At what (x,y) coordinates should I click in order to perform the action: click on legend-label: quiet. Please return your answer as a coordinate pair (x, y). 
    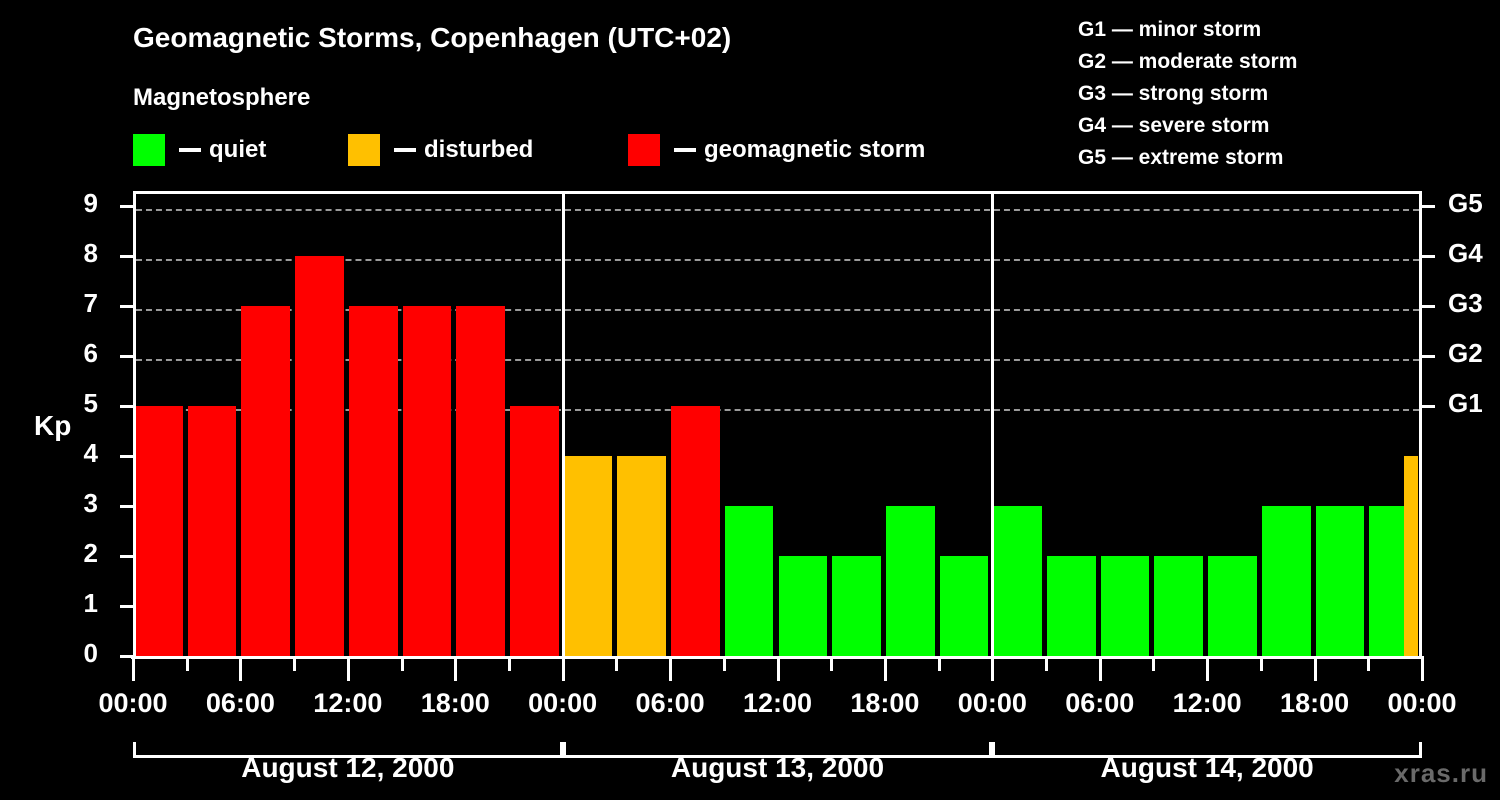
    Looking at the image, I should click on (238, 149).